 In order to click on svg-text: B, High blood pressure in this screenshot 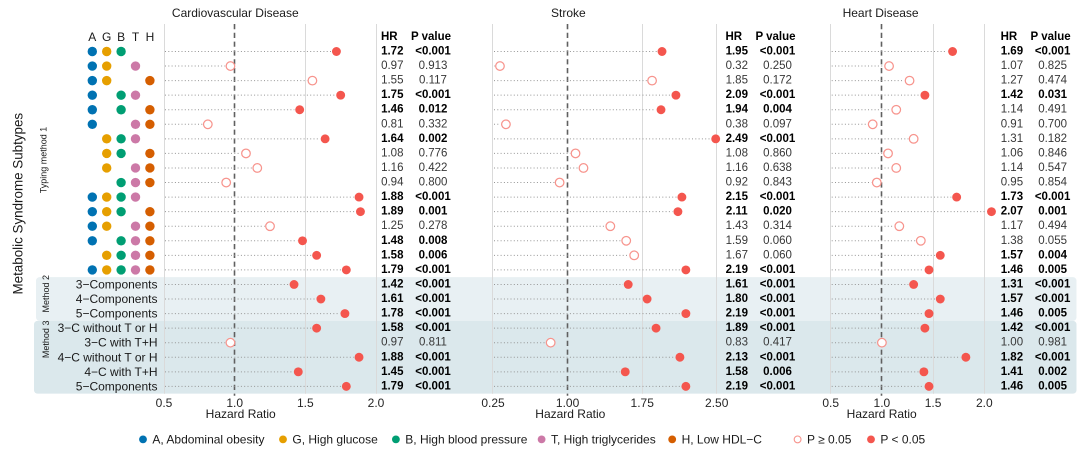, I will do `click(466, 439)`.